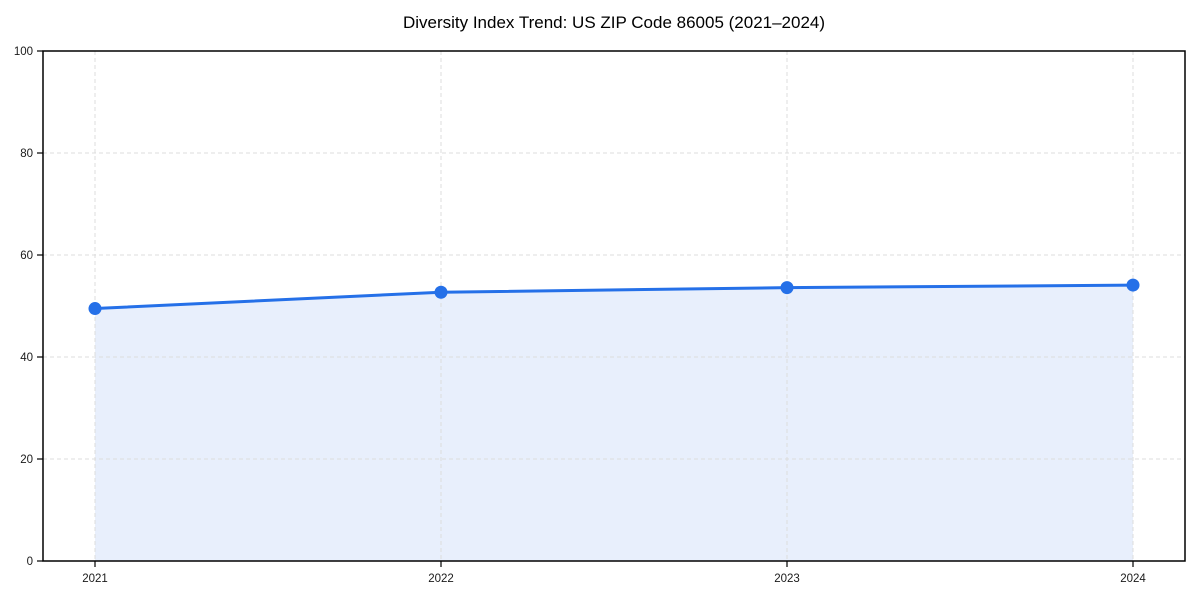 The width and height of the screenshot is (1200, 600). Describe the element at coordinates (26, 460) in the screenshot. I see `y-tick-label: 20` at that location.